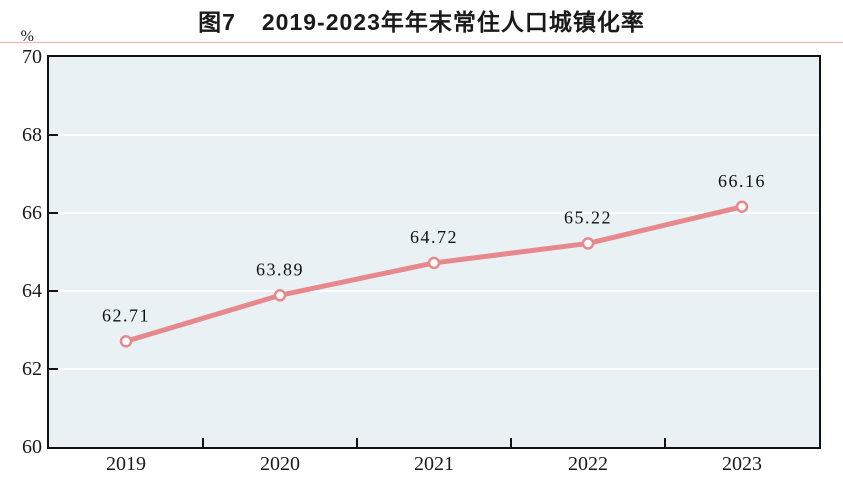  Describe the element at coordinates (126, 315) in the screenshot. I see `data-point-label: 62.71` at that location.